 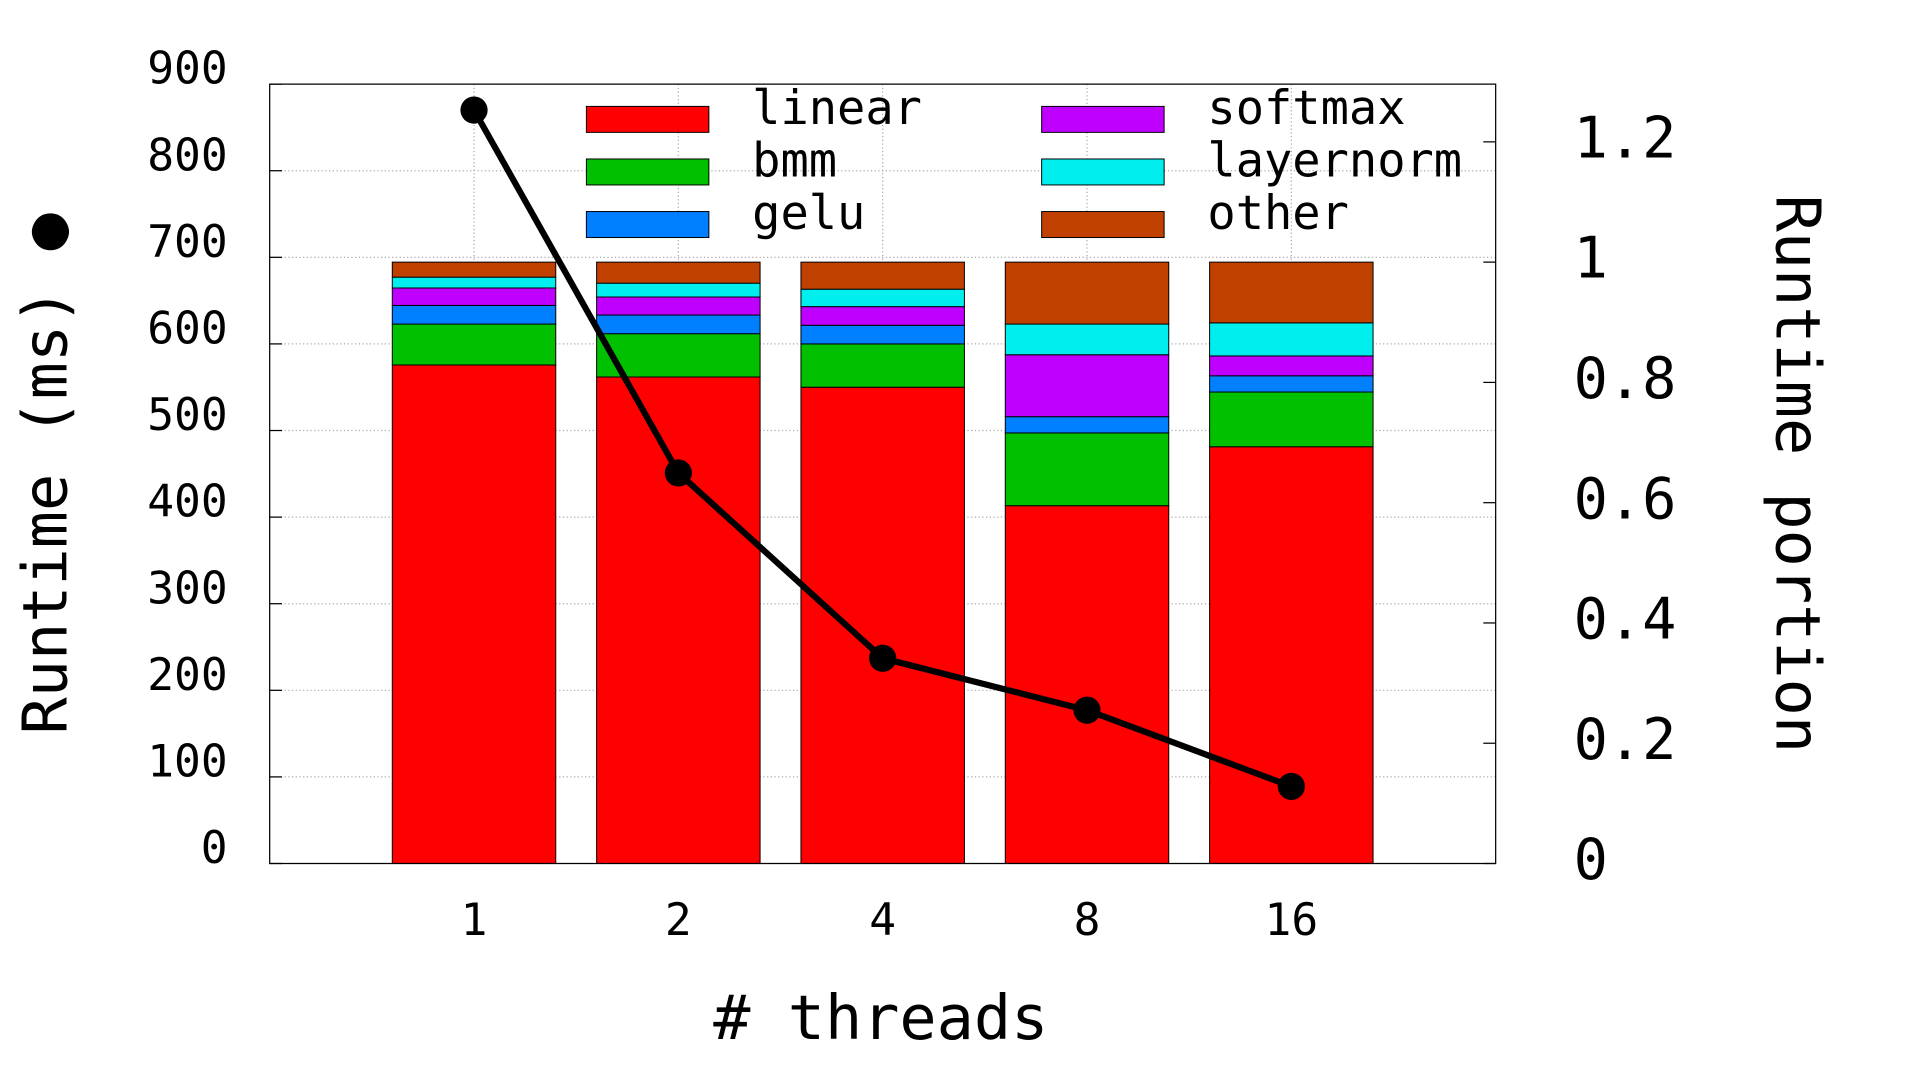 I want to click on legend-label: other, so click(x=1277, y=213).